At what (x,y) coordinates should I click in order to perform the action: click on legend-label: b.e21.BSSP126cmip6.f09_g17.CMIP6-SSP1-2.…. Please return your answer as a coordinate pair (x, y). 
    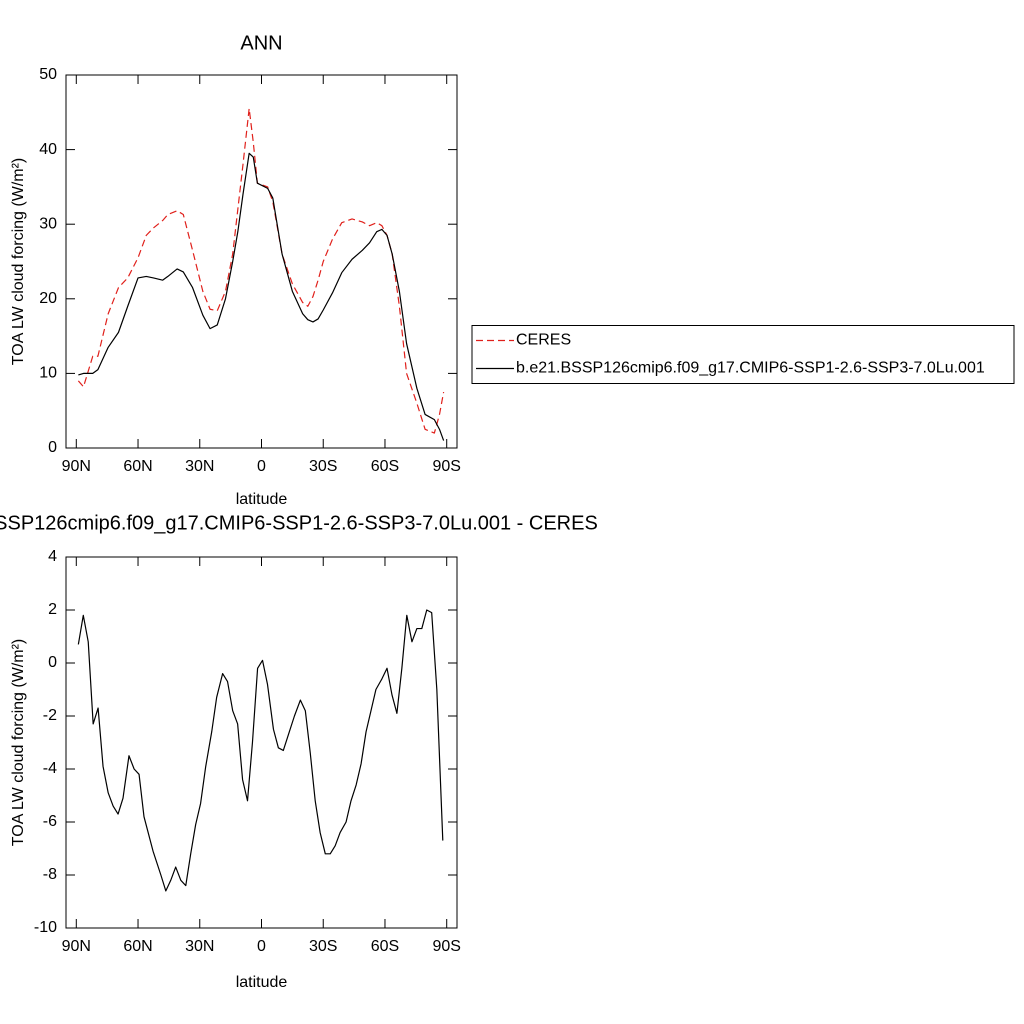
    Looking at the image, I should click on (750, 368).